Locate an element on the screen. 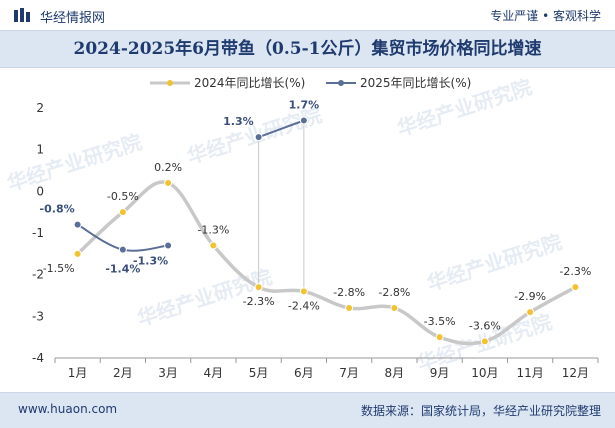 Image resolution: width=615 pixels, height=428 pixels. x-tick-label: 10月 is located at coordinates (484, 373).